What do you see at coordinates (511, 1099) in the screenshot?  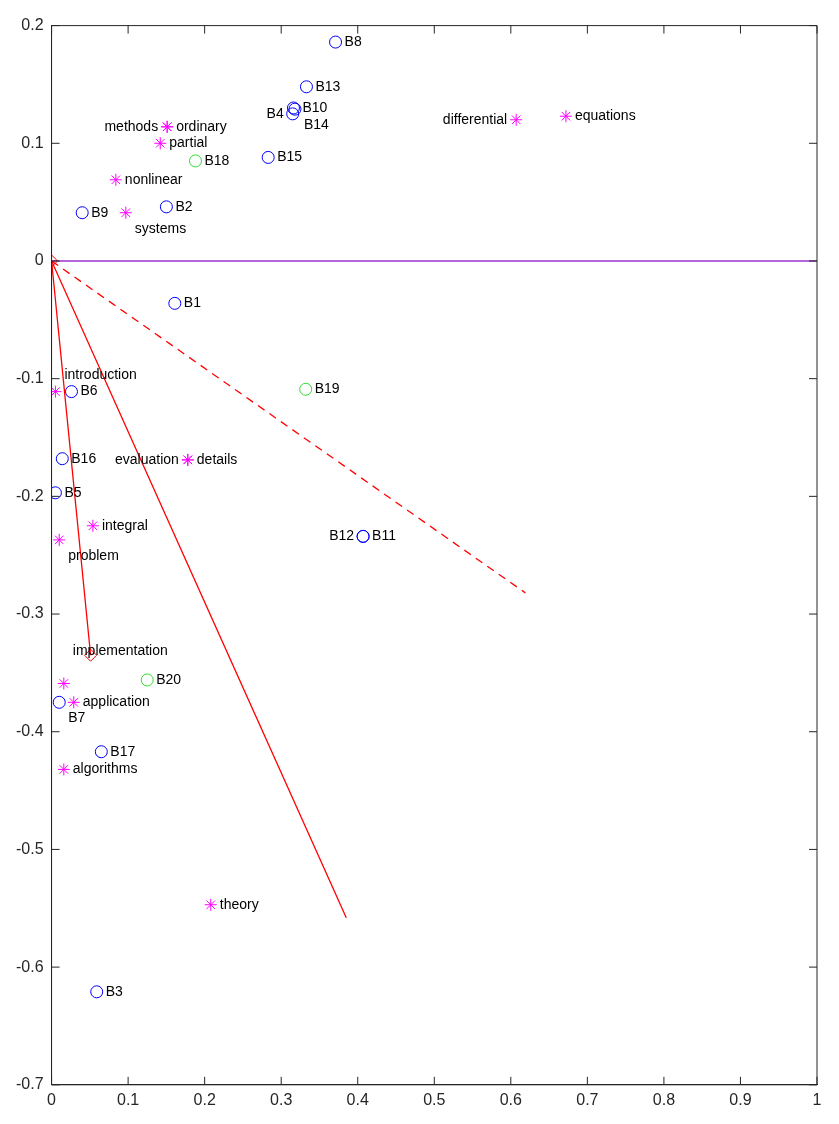 I see `x-tick-label: 0.6` at bounding box center [511, 1099].